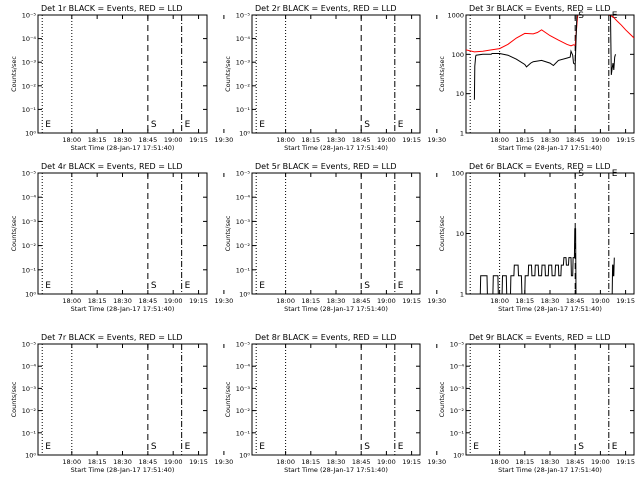 The height and width of the screenshot is (480, 640). What do you see at coordinates (540, 166) in the screenshot?
I see `panel-title: Det 6r BLACK = Events, RED = LLD` at bounding box center [540, 166].